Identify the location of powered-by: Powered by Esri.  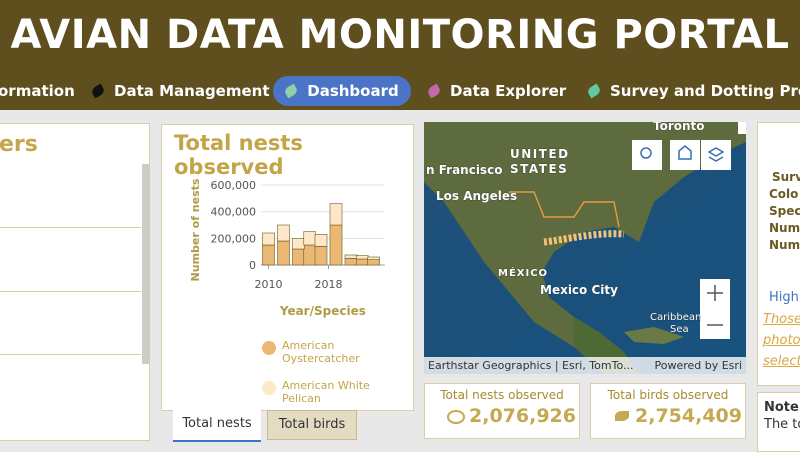
(698, 365).